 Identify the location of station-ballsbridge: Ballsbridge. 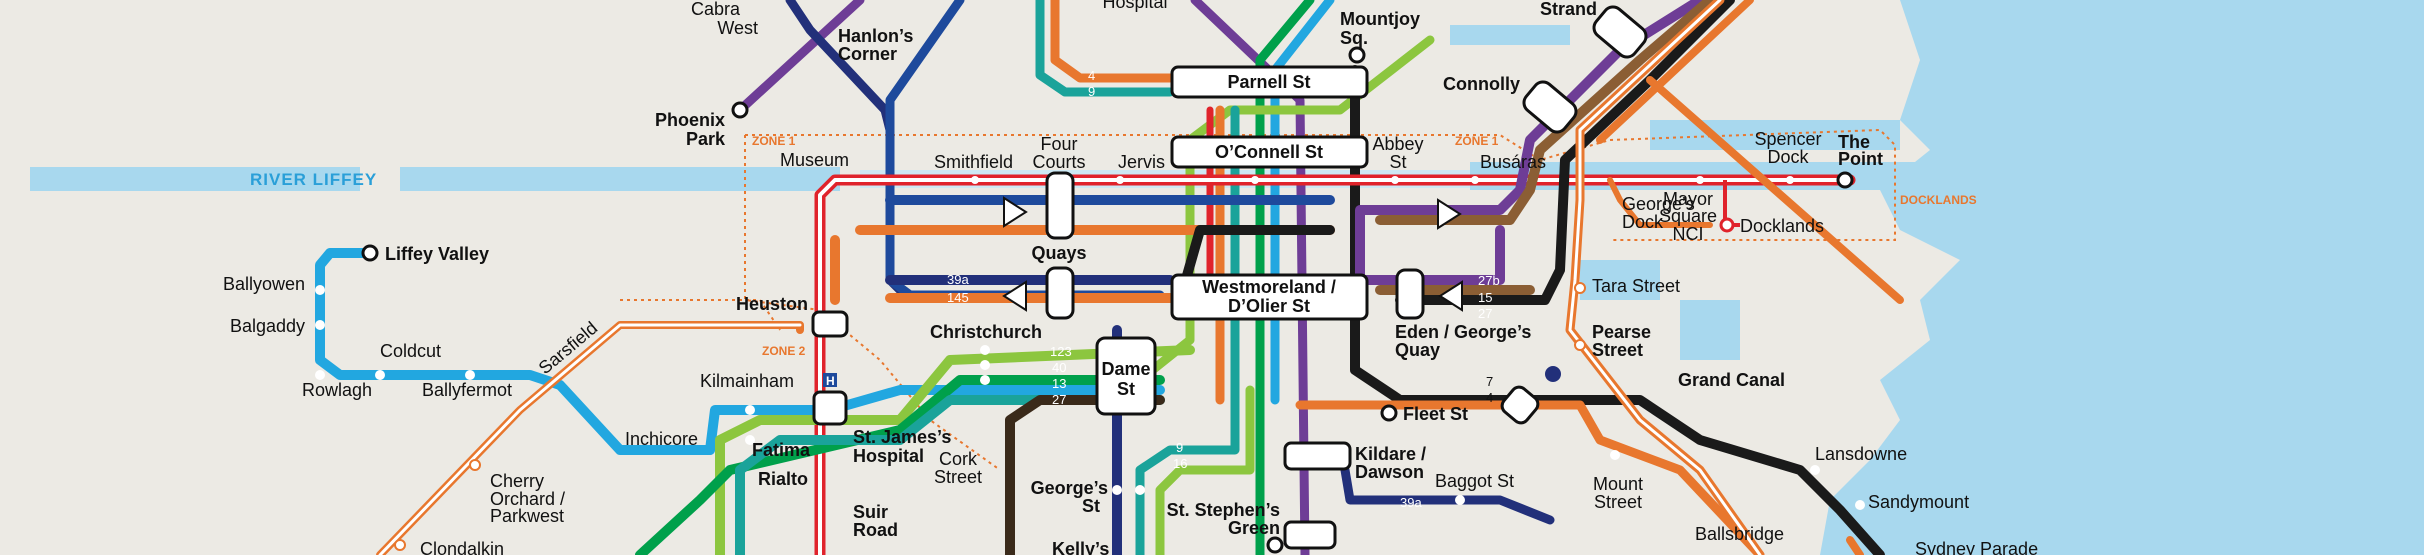
(1739, 534).